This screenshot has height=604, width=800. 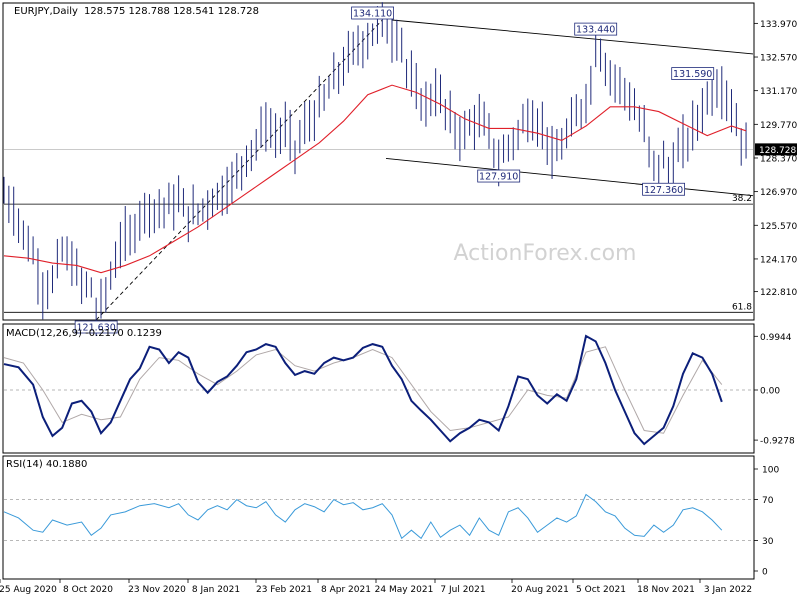 I want to click on price-tick-label: 133.970, so click(x=778, y=25).